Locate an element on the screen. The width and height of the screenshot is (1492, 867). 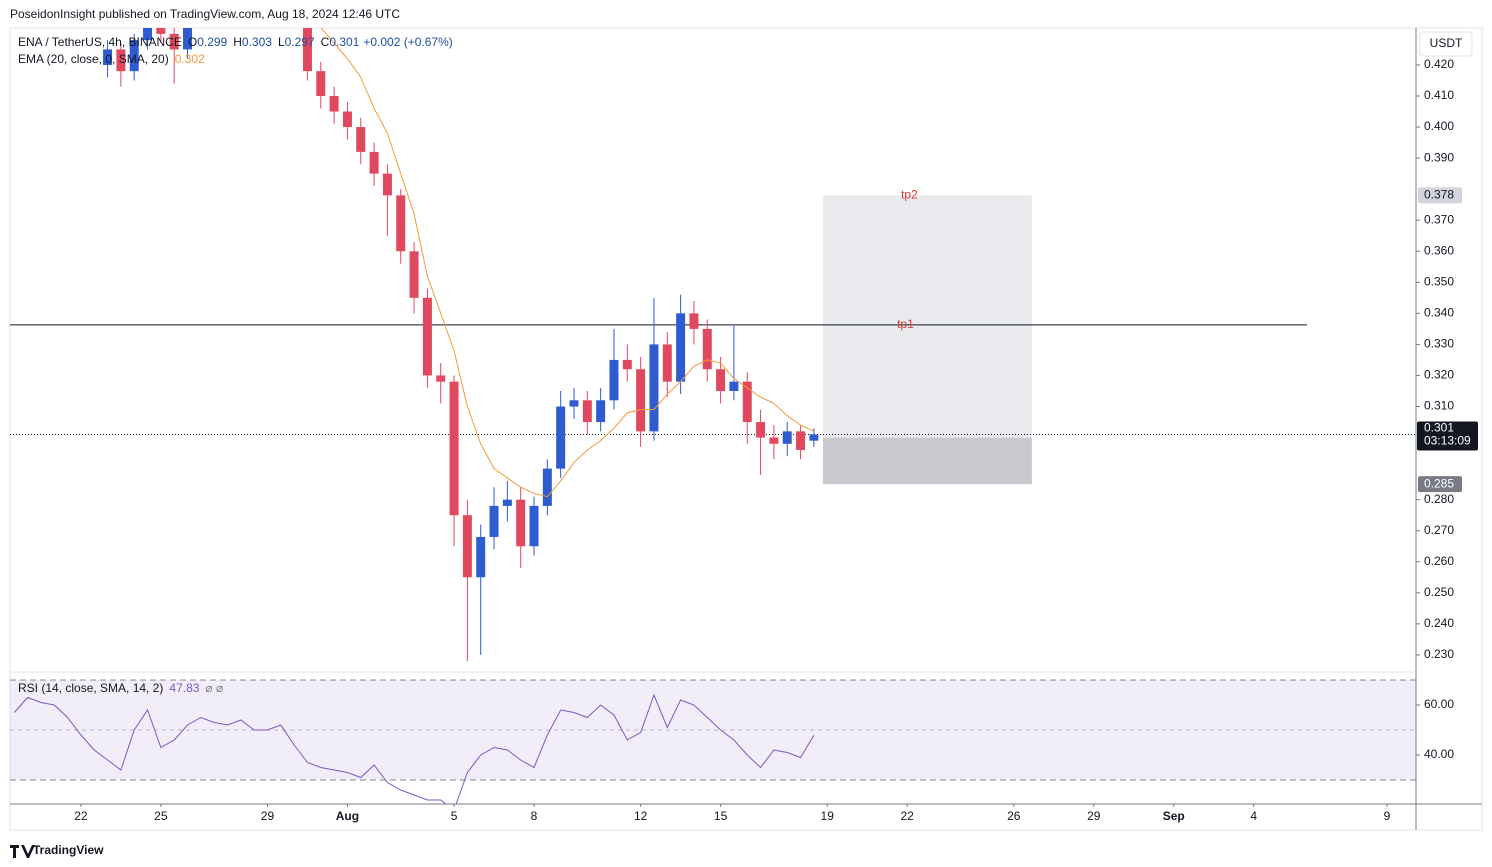
y-tick-label: 0.400 is located at coordinates (1439, 126).